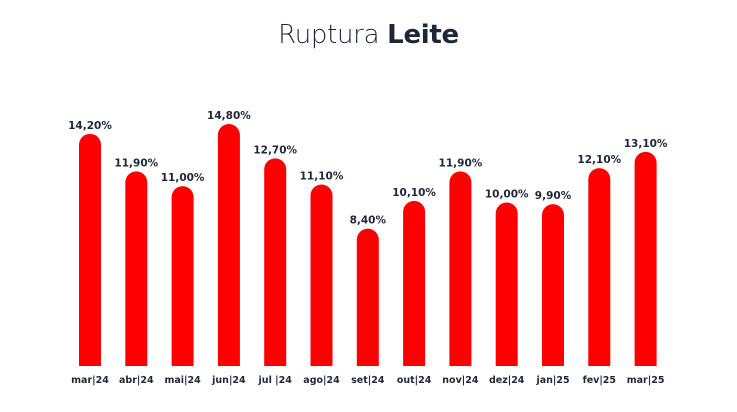  What do you see at coordinates (507, 380) in the screenshot?
I see `category-label: dez|24` at bounding box center [507, 380].